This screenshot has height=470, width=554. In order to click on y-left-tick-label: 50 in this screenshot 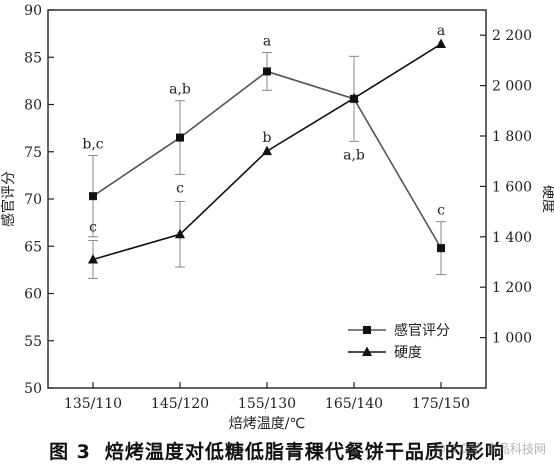, I will do `click(33, 389)`.